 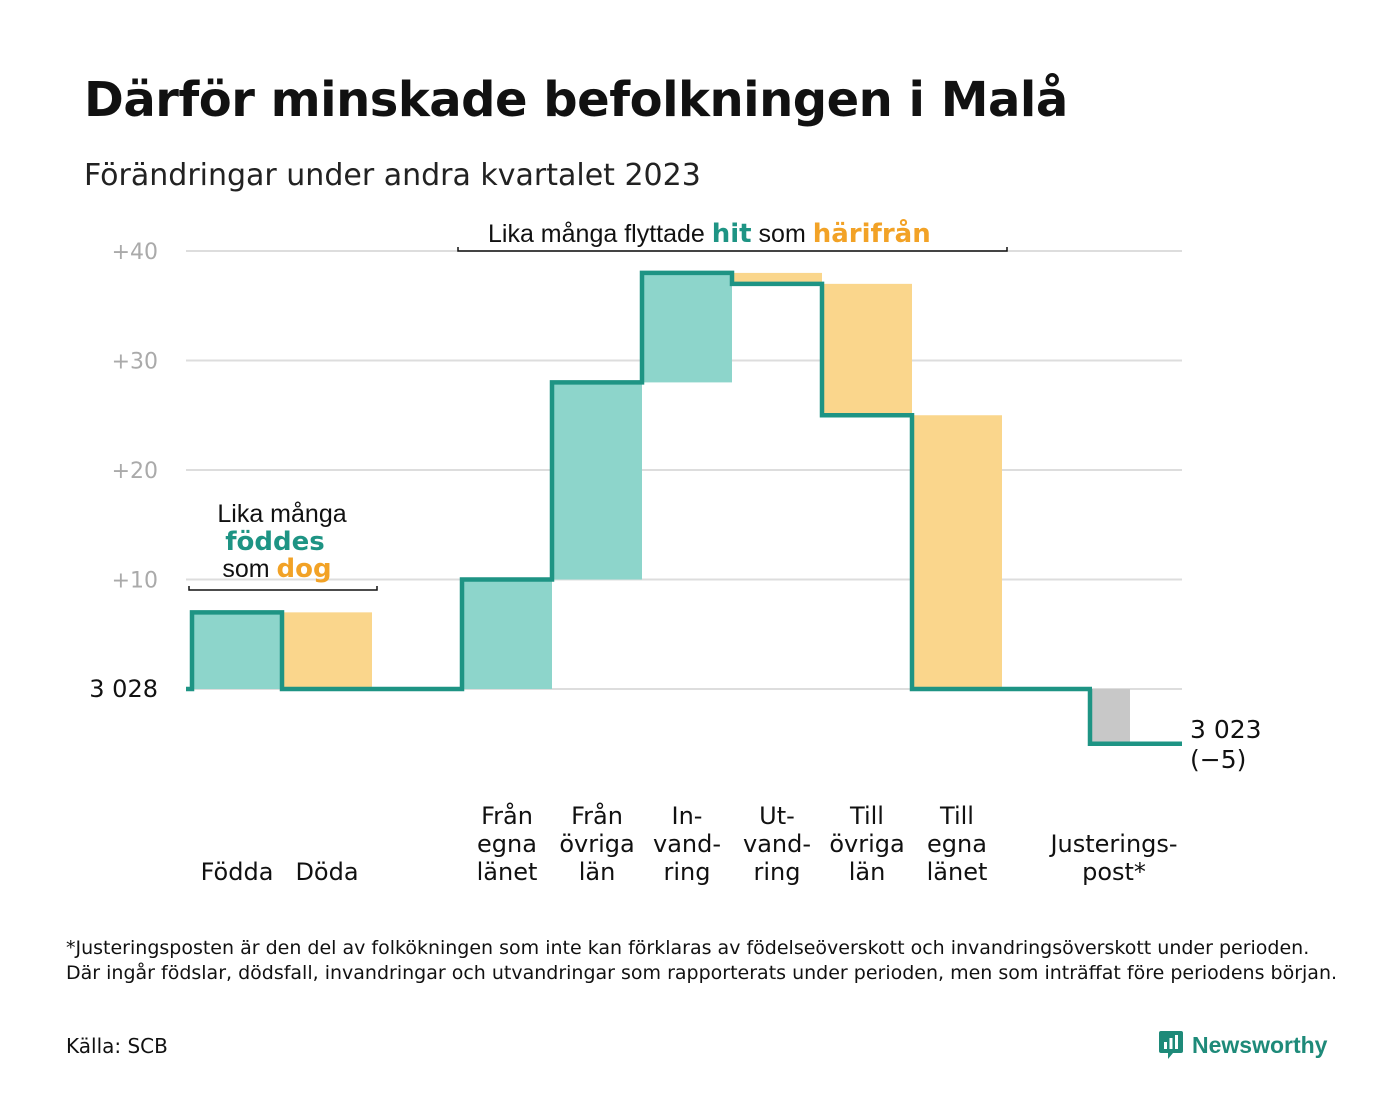 I want to click on category-label-invandring: vand-, so click(x=687, y=844).